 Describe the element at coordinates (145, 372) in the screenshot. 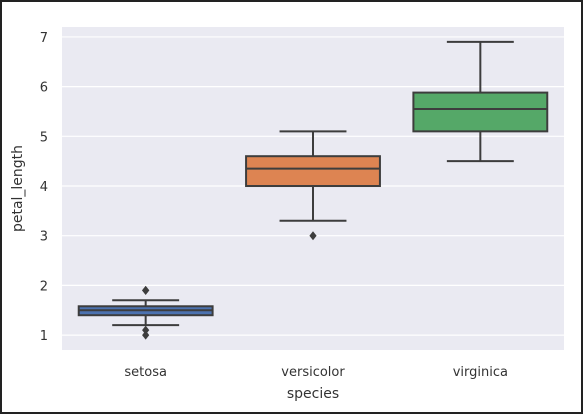

I see `x-tick-label-setosa: setosa` at that location.